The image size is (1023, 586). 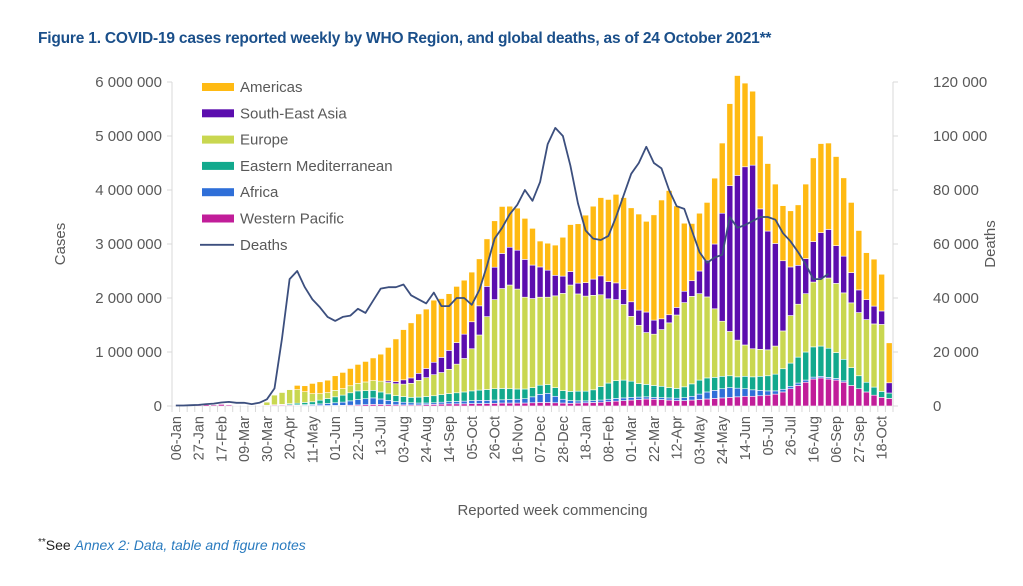 I want to click on annex-link: Annex 2: Data, table and figure notes, so click(x=190, y=545).